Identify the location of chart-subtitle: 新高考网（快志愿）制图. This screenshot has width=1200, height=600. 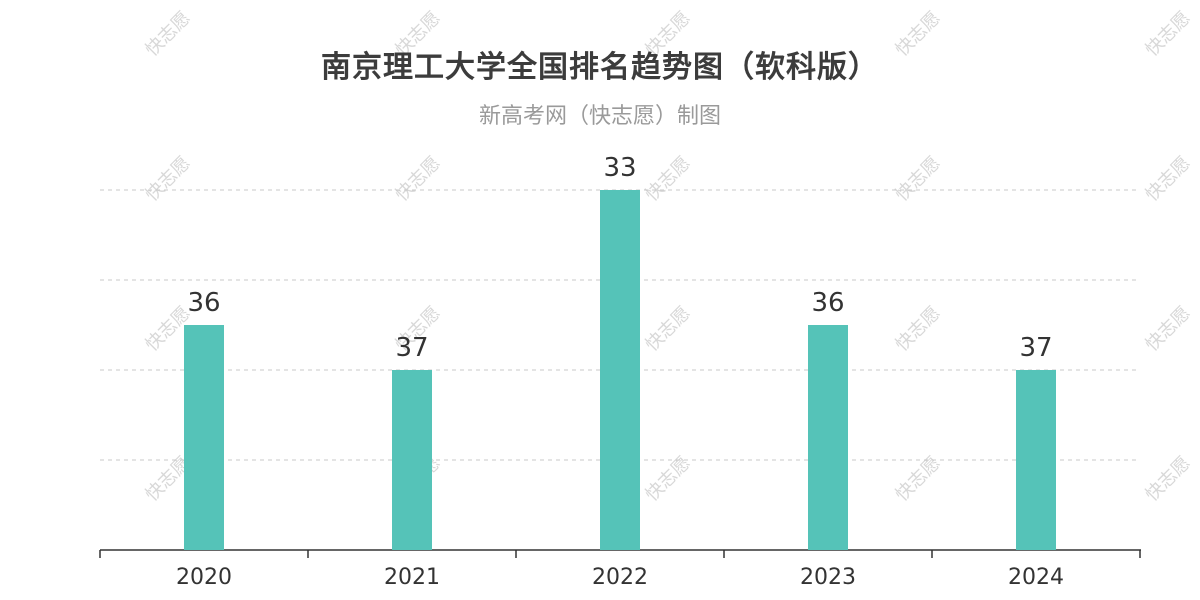
(599, 116).